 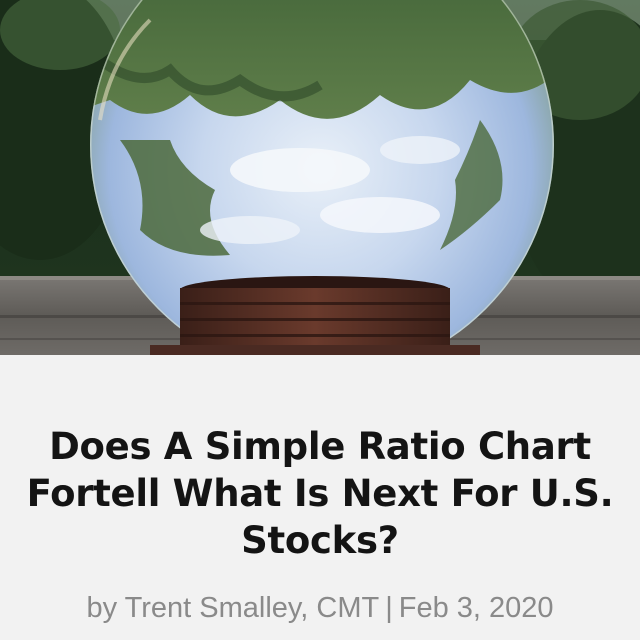 What do you see at coordinates (476, 608) in the screenshot?
I see `post-date: Feb 3, 2020` at bounding box center [476, 608].